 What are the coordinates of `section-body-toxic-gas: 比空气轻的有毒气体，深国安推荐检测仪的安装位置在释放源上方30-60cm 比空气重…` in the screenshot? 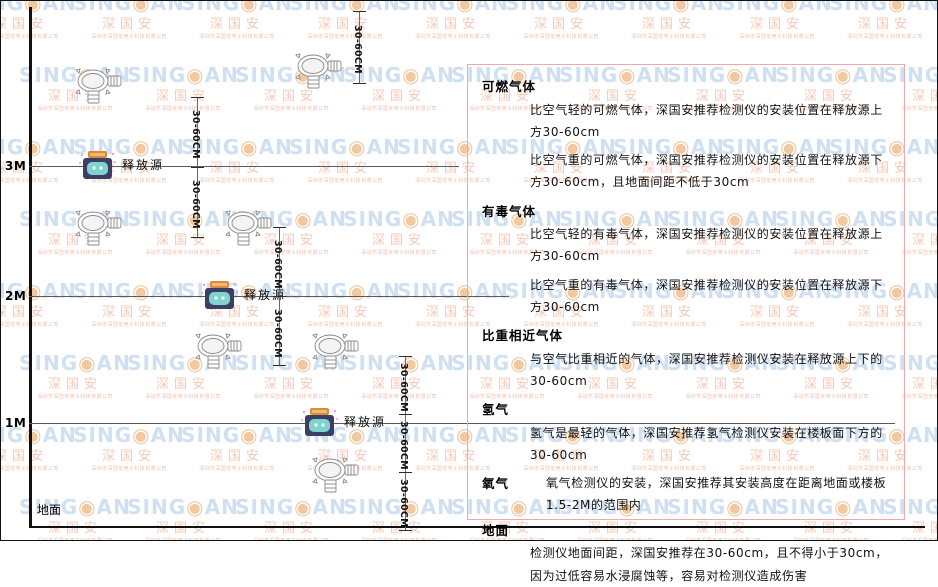 It's located at (686, 270).